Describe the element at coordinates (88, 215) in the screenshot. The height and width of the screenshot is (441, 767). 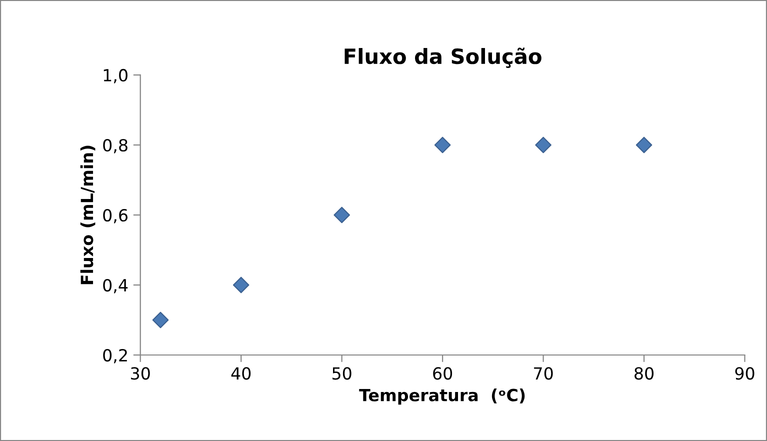
I see `y-axis-title: Fluxo (mL/min)` at that location.